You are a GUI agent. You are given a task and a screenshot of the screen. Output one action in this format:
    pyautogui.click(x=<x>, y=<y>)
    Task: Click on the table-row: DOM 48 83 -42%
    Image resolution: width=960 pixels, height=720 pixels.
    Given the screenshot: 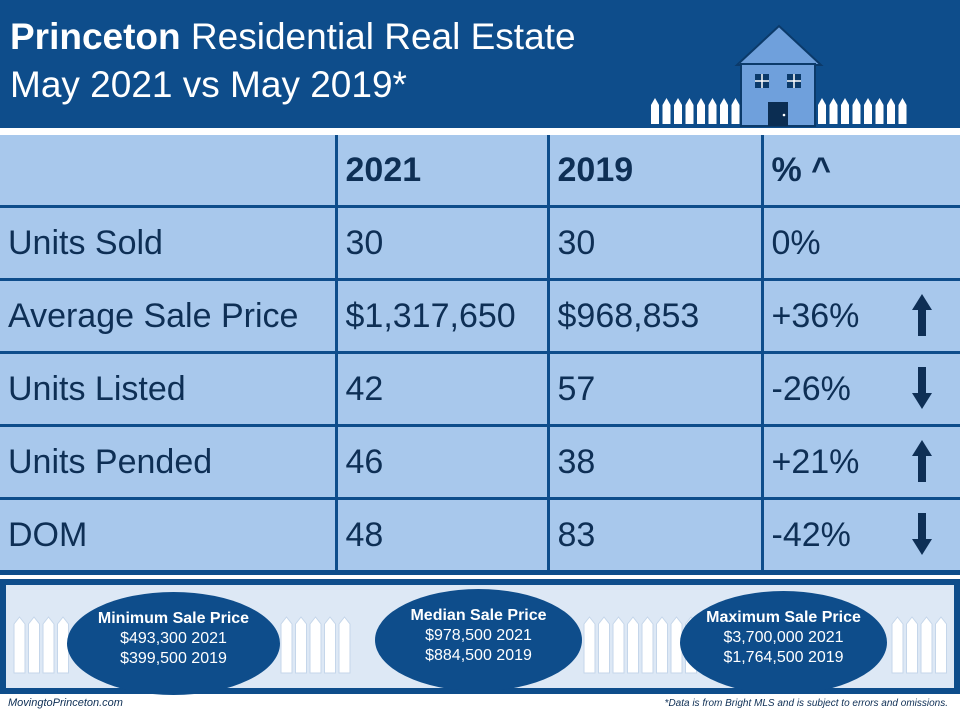 What is the action you would take?
    pyautogui.click(x=480, y=535)
    